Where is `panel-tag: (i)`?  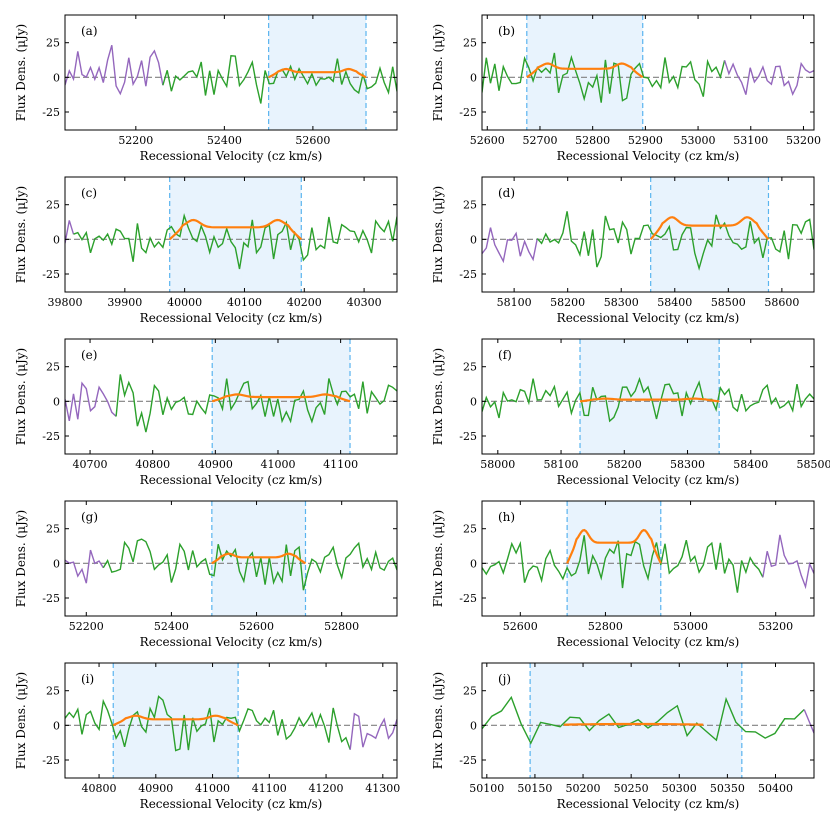 panel-tag: (i) is located at coordinates (87, 679).